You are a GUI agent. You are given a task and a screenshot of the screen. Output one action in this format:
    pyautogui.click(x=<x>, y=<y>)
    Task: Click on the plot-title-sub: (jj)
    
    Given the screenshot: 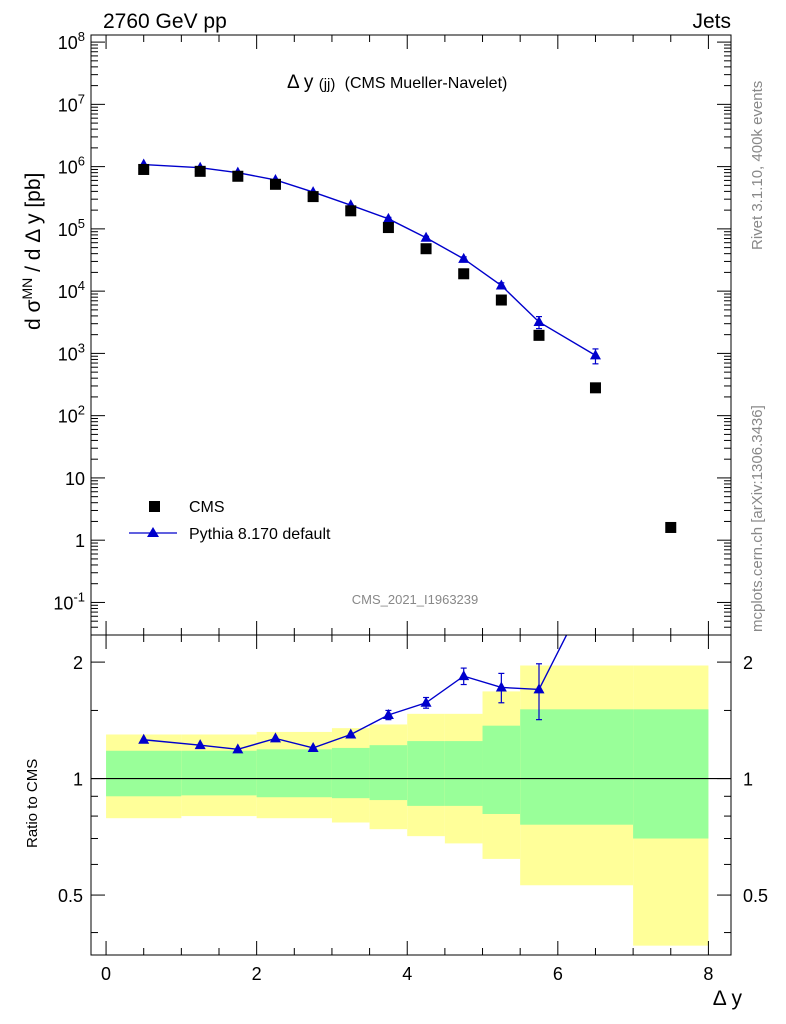 What is the action you would take?
    pyautogui.click(x=327, y=84)
    